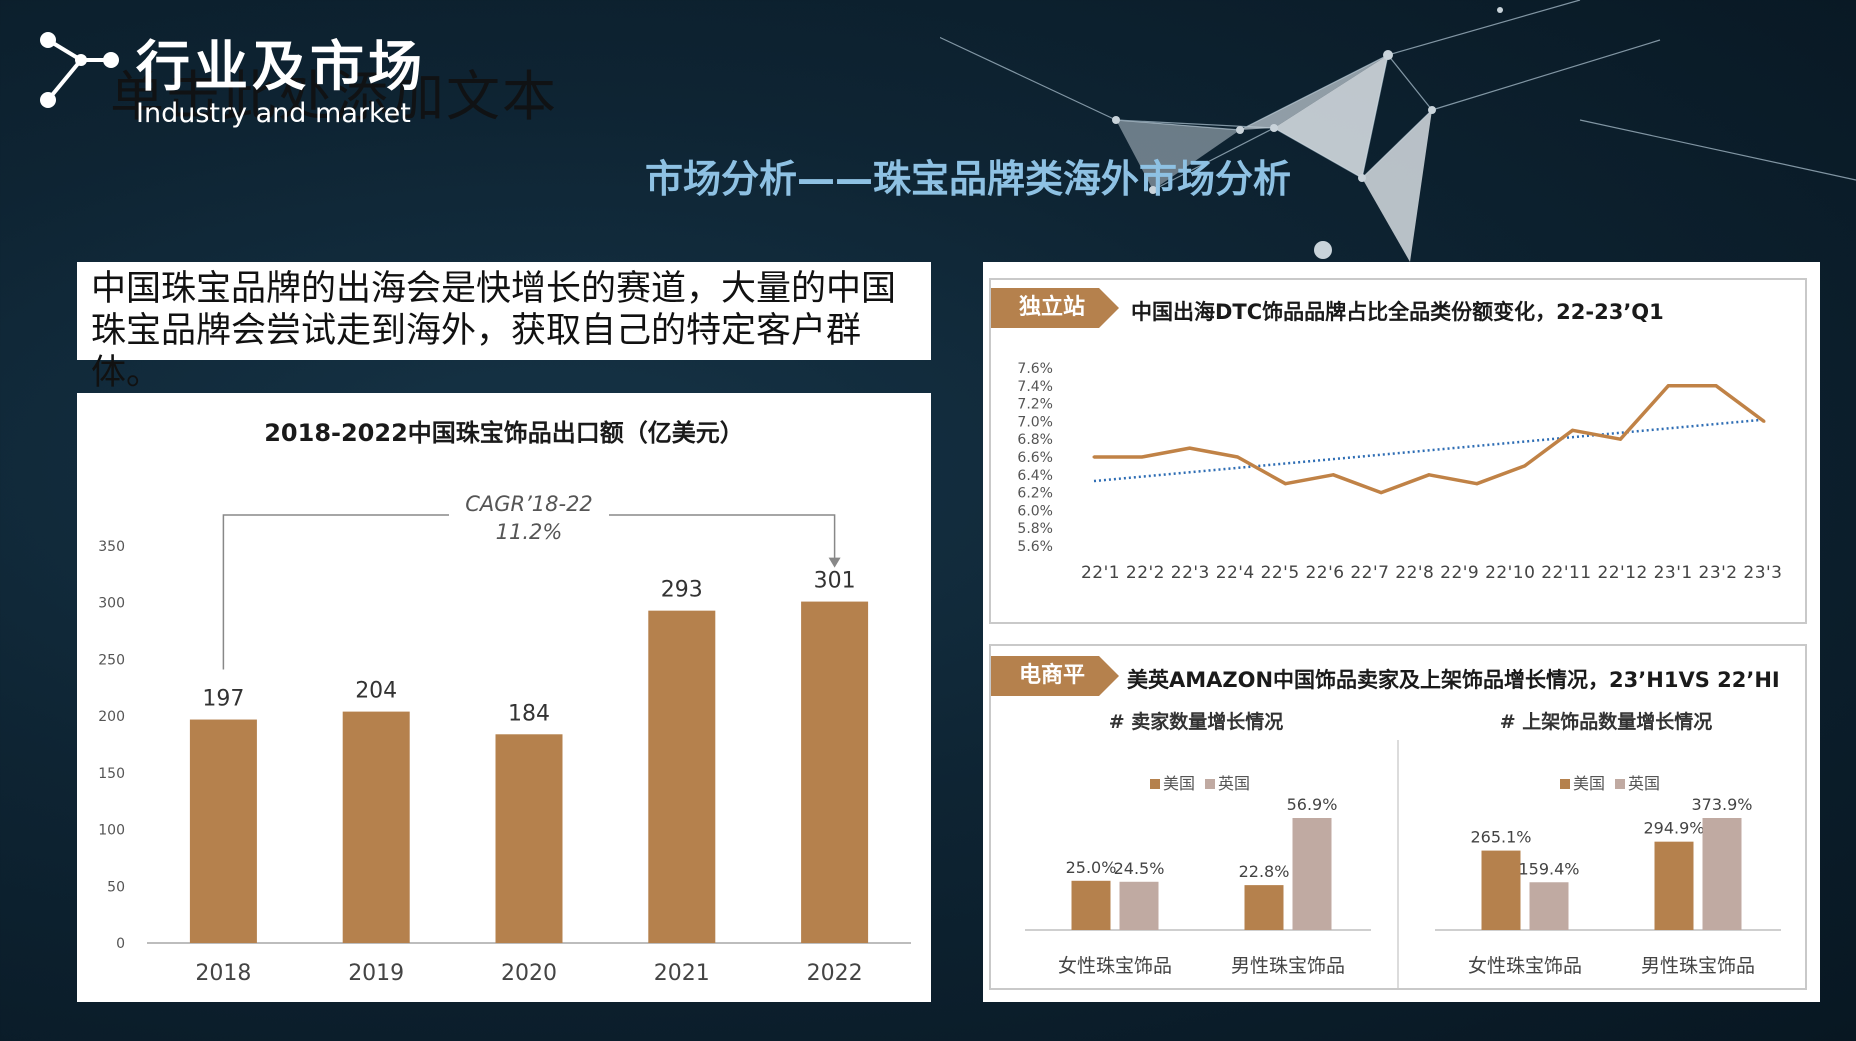 The width and height of the screenshot is (1856, 1041). Describe the element at coordinates (504, 433) in the screenshot. I see `export-chart-title: 2018-2022中国珠宝饰品出口额（亿美元）` at that location.